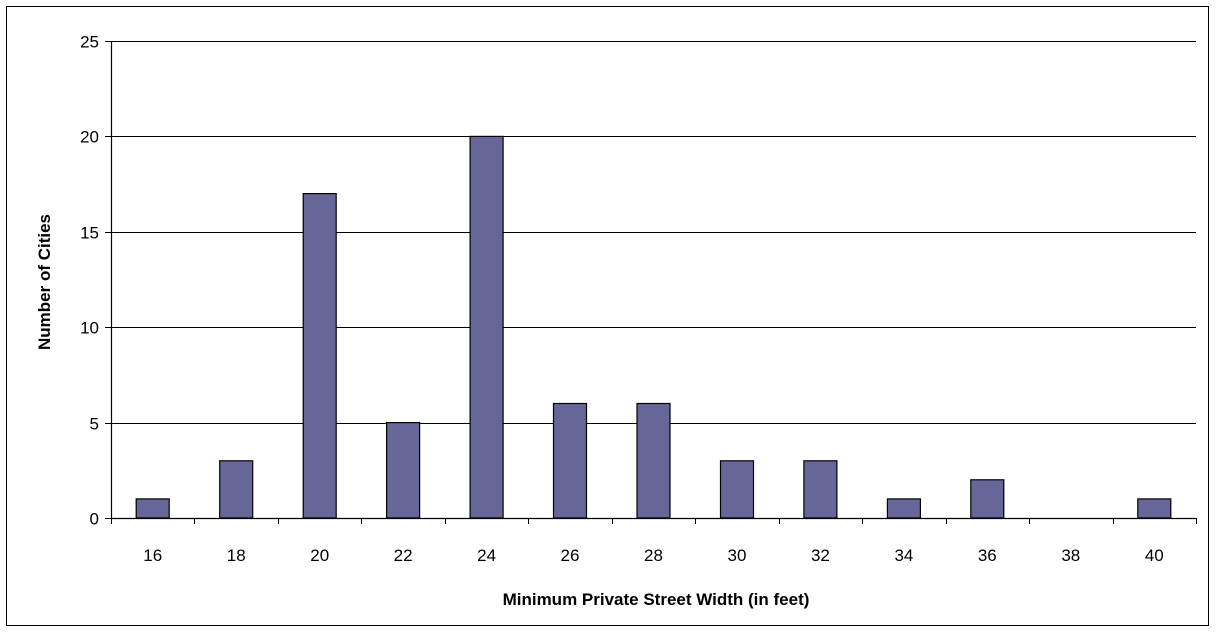 This screenshot has width=1217, height=633. What do you see at coordinates (152, 555) in the screenshot?
I see `x-tick-label: 16` at bounding box center [152, 555].